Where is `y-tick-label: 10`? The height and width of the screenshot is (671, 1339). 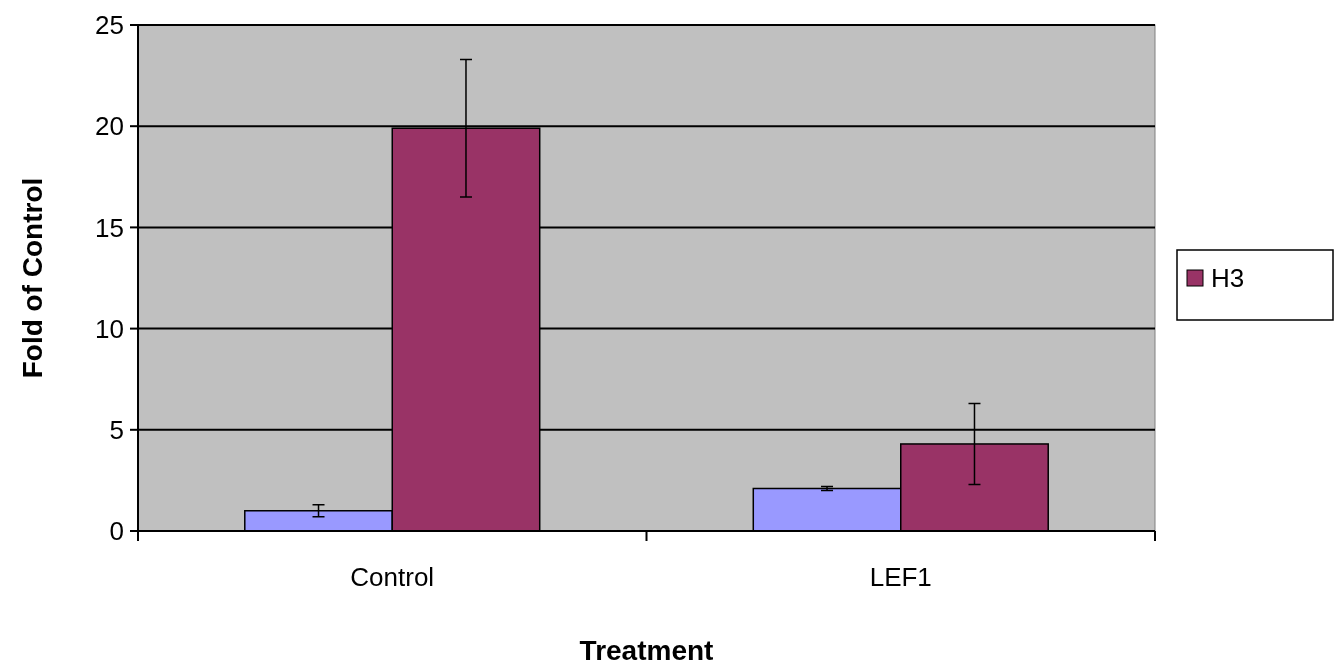
y-tick-label: 10 is located at coordinates (109, 328).